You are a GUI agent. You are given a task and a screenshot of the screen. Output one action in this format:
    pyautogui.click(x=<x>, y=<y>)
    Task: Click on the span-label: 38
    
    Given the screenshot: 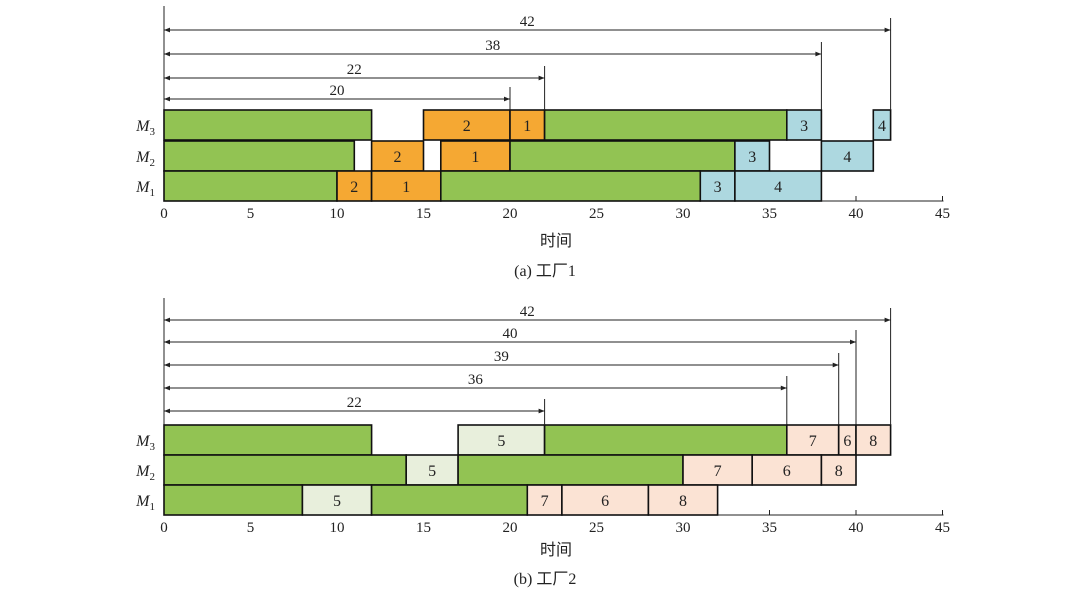 What is the action you would take?
    pyautogui.click(x=492, y=46)
    